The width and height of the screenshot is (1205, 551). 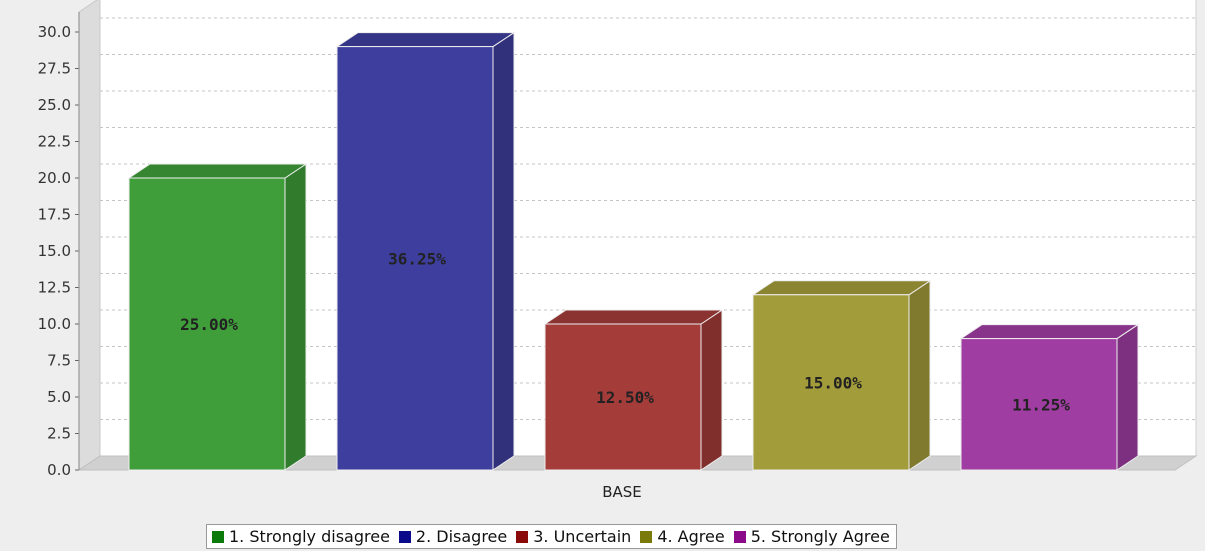 I want to click on bar-top-strongly-disagree, so click(x=217, y=171).